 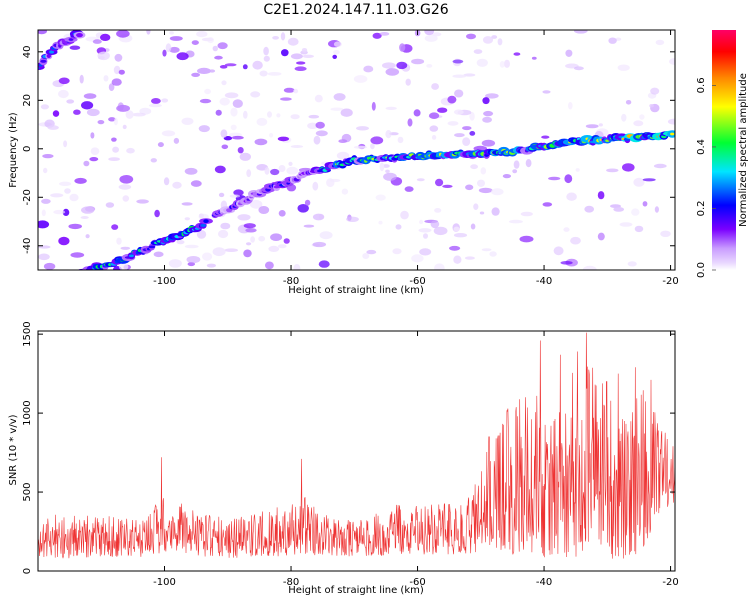 What do you see at coordinates (701, 209) in the screenshot?
I see `colorbar-tick-label: 0.2` at bounding box center [701, 209].